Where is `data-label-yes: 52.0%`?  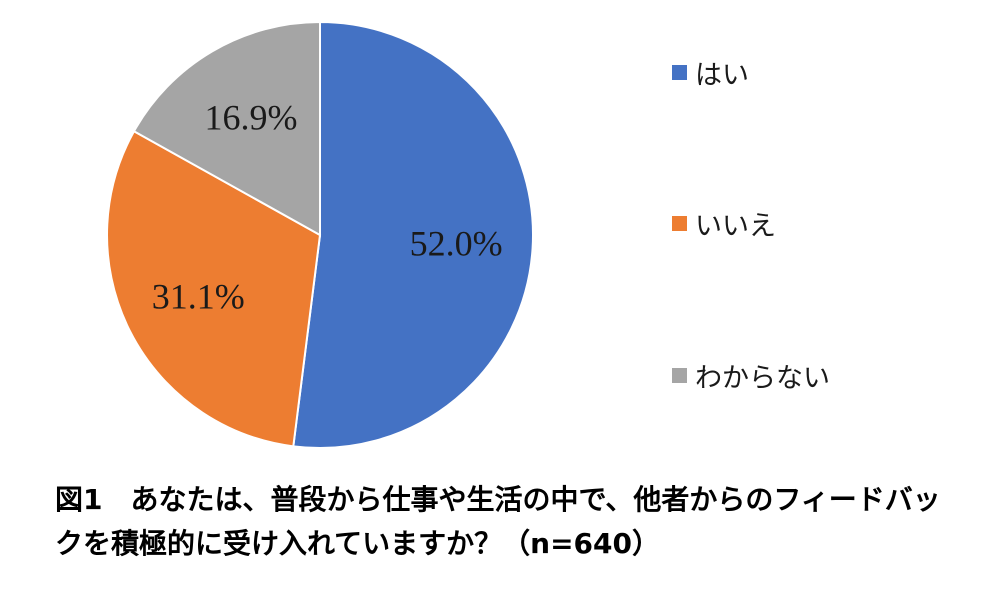 data-label-yes: 52.0% is located at coordinates (456, 244).